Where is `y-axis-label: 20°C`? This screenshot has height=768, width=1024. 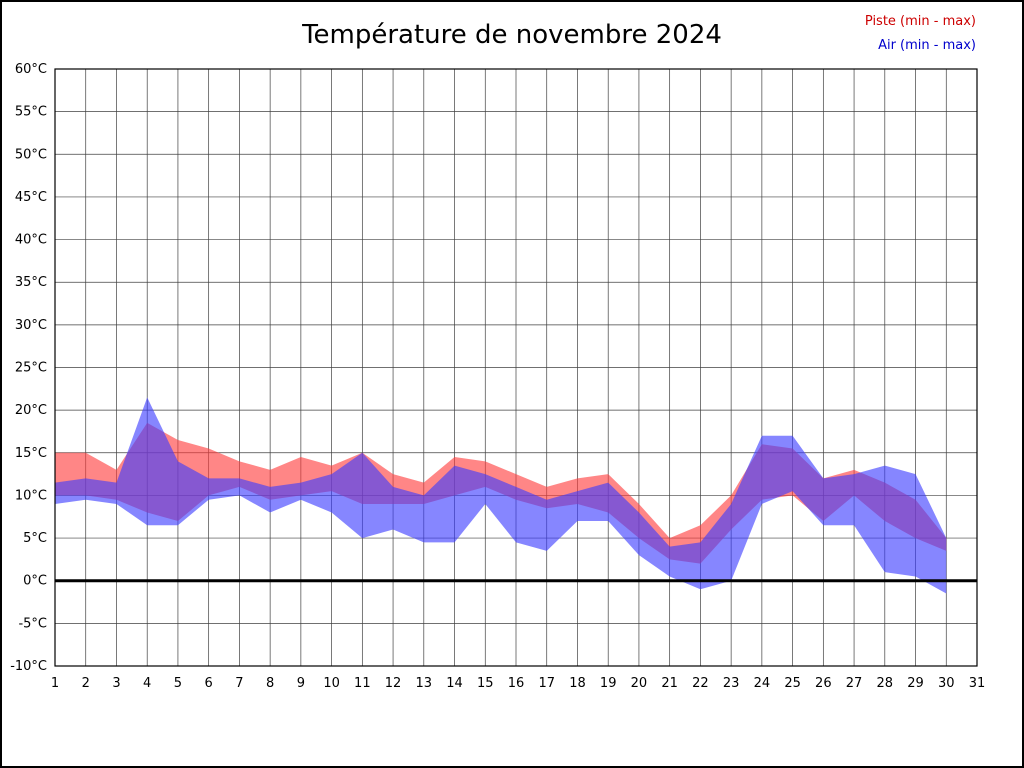 y-axis-label: 20°C is located at coordinates (31, 410).